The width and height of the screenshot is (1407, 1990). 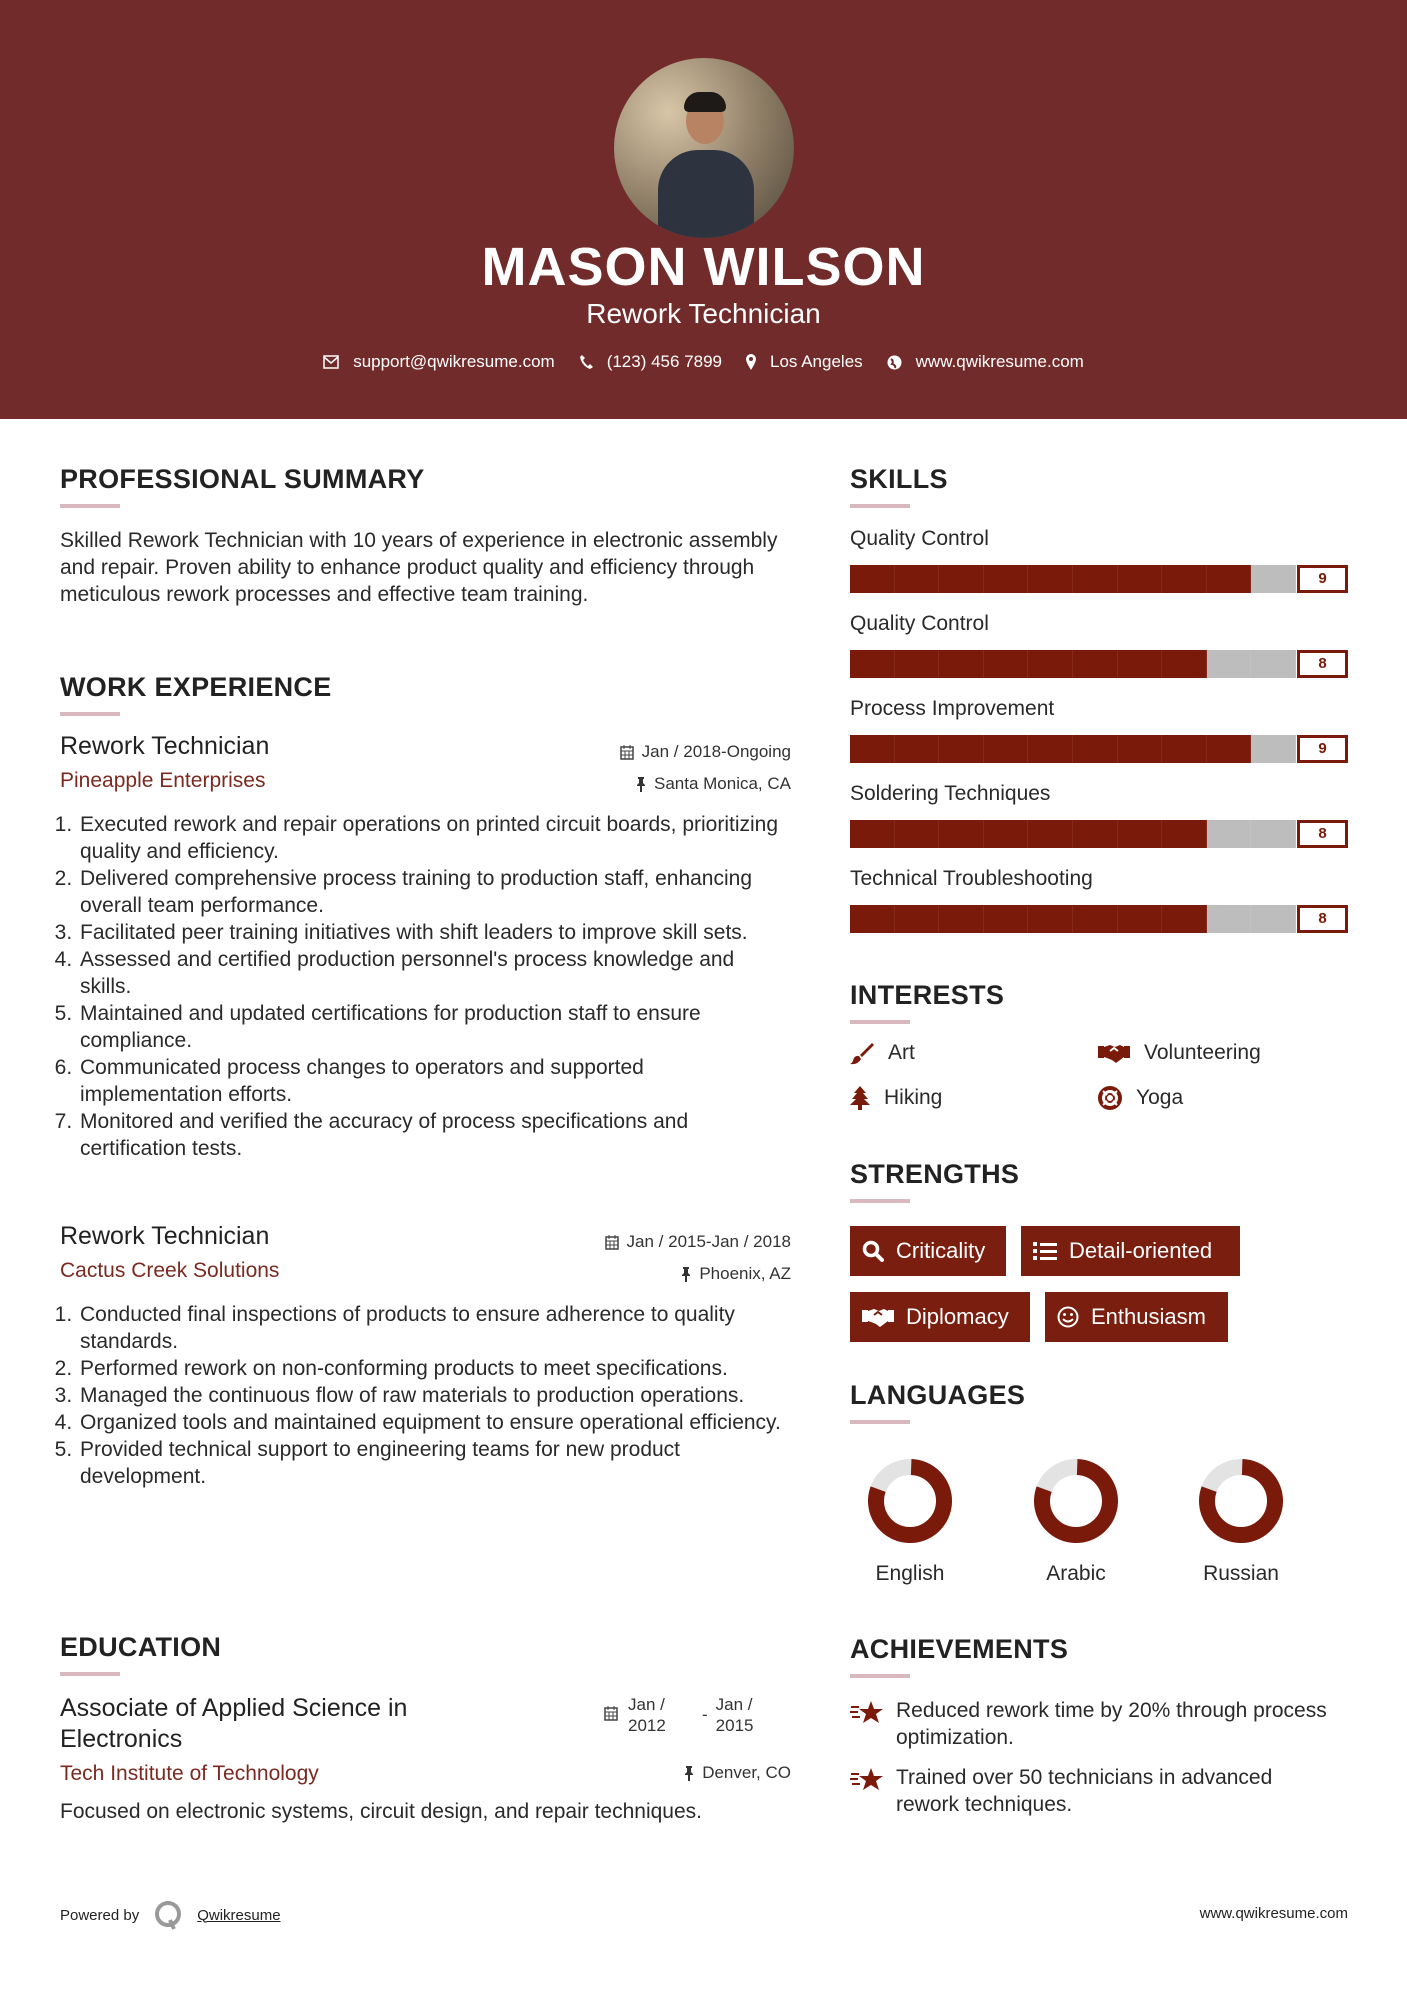 I want to click on skill-label: Soldering Techniques, so click(x=950, y=793).